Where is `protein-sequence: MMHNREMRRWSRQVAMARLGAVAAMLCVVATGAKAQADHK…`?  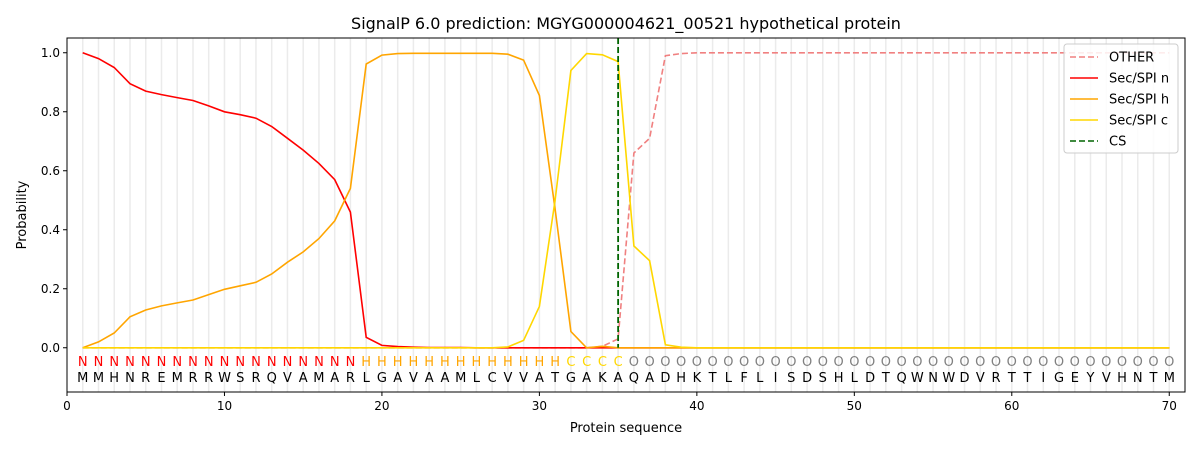
protein-sequence: MMHNREMRRWSRQVAMARLGAVAAMLCVVATGAKAQADHK… is located at coordinates (626, 378).